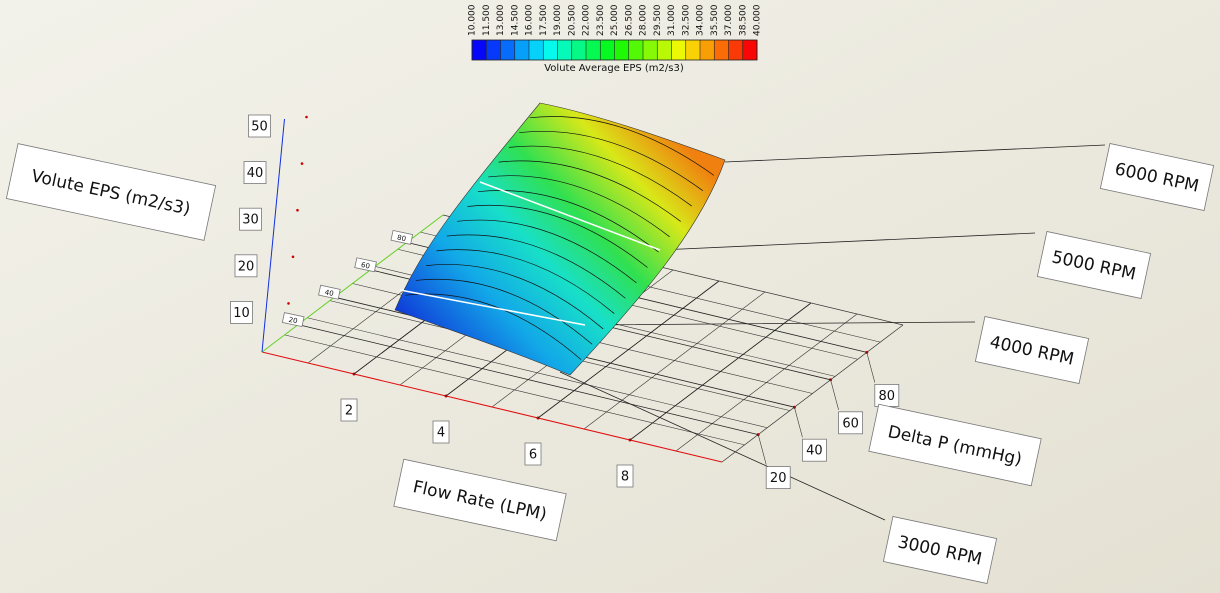  I want to click on x-tick-label: 4, so click(441, 433).